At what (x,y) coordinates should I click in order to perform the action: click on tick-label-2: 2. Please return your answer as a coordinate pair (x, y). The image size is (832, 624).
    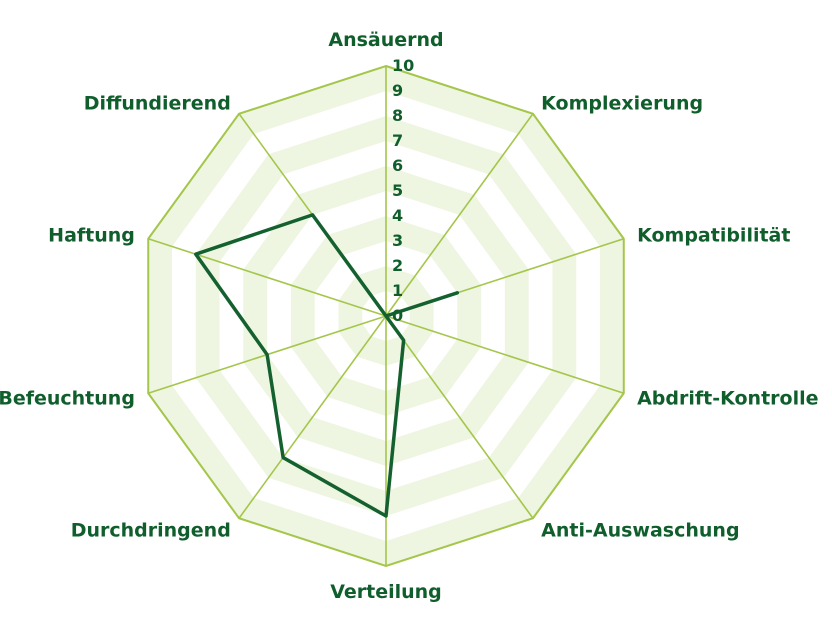
    Looking at the image, I should click on (397, 265).